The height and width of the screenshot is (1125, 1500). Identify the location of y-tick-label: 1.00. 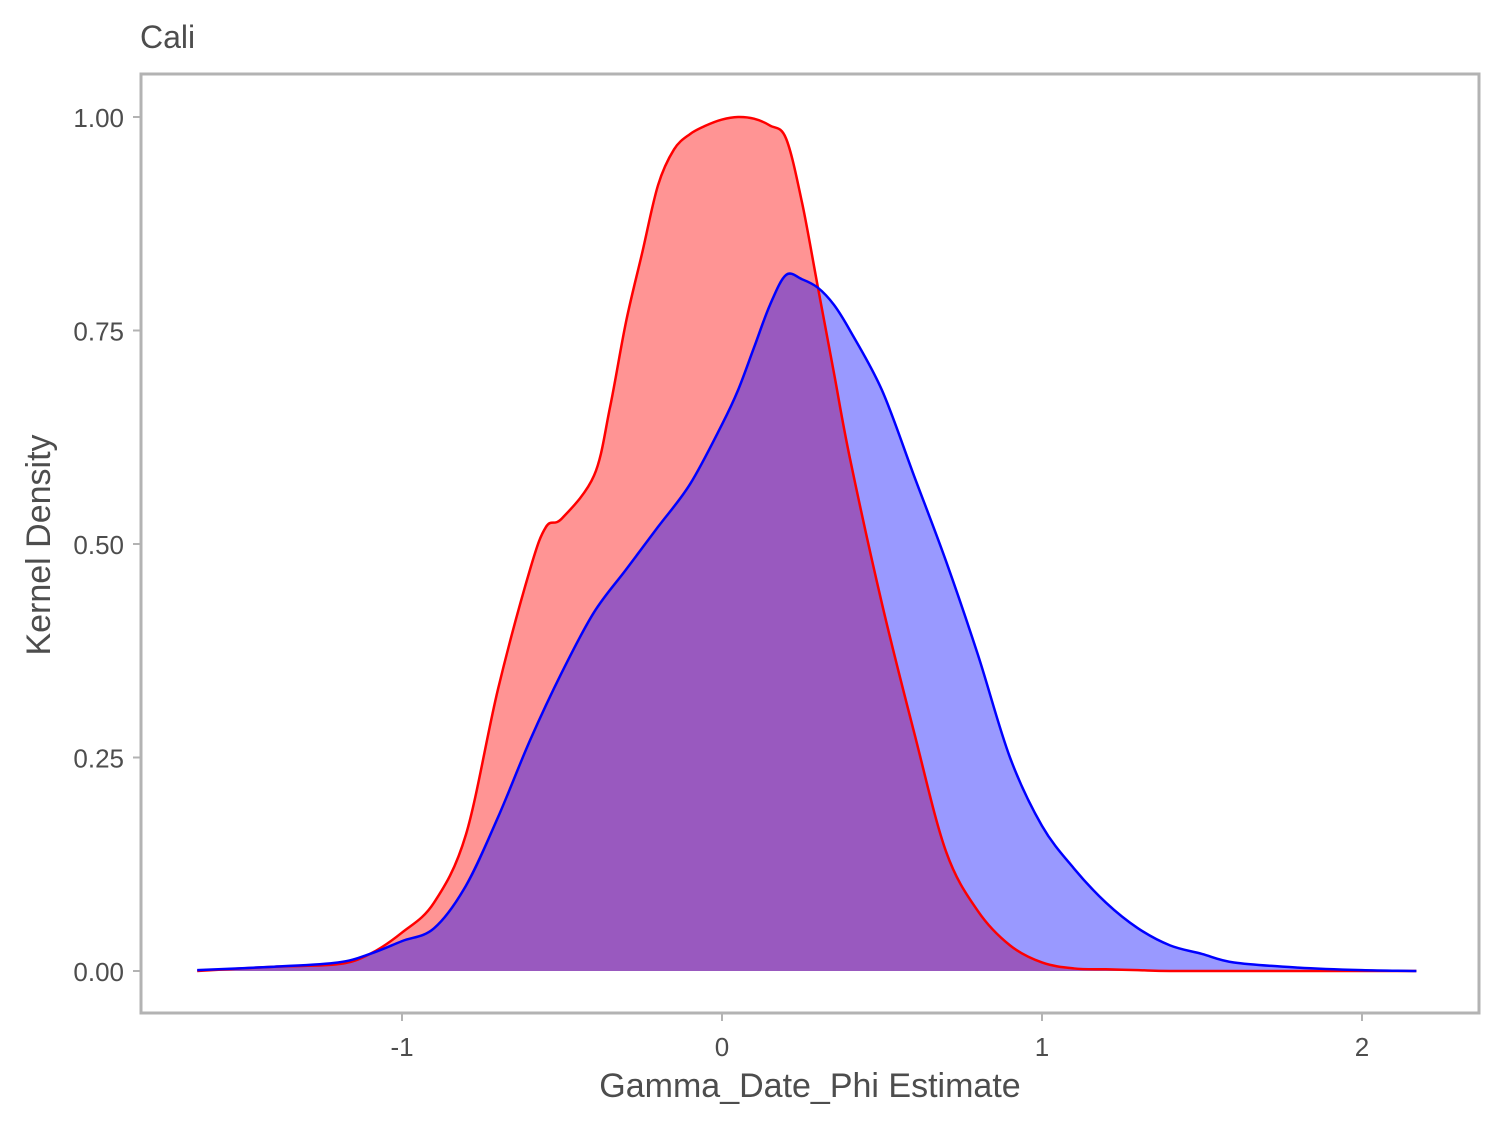
(98, 118).